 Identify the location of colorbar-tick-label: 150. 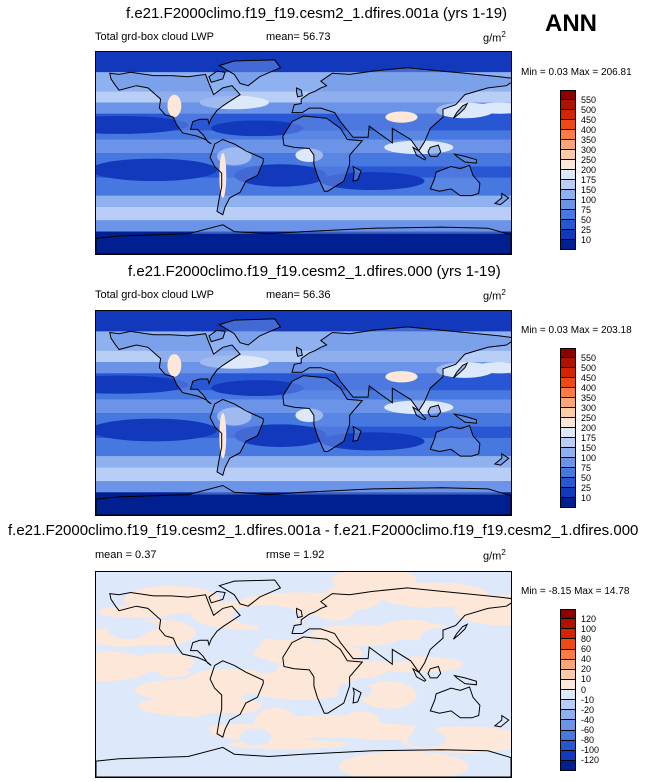
(589, 189).